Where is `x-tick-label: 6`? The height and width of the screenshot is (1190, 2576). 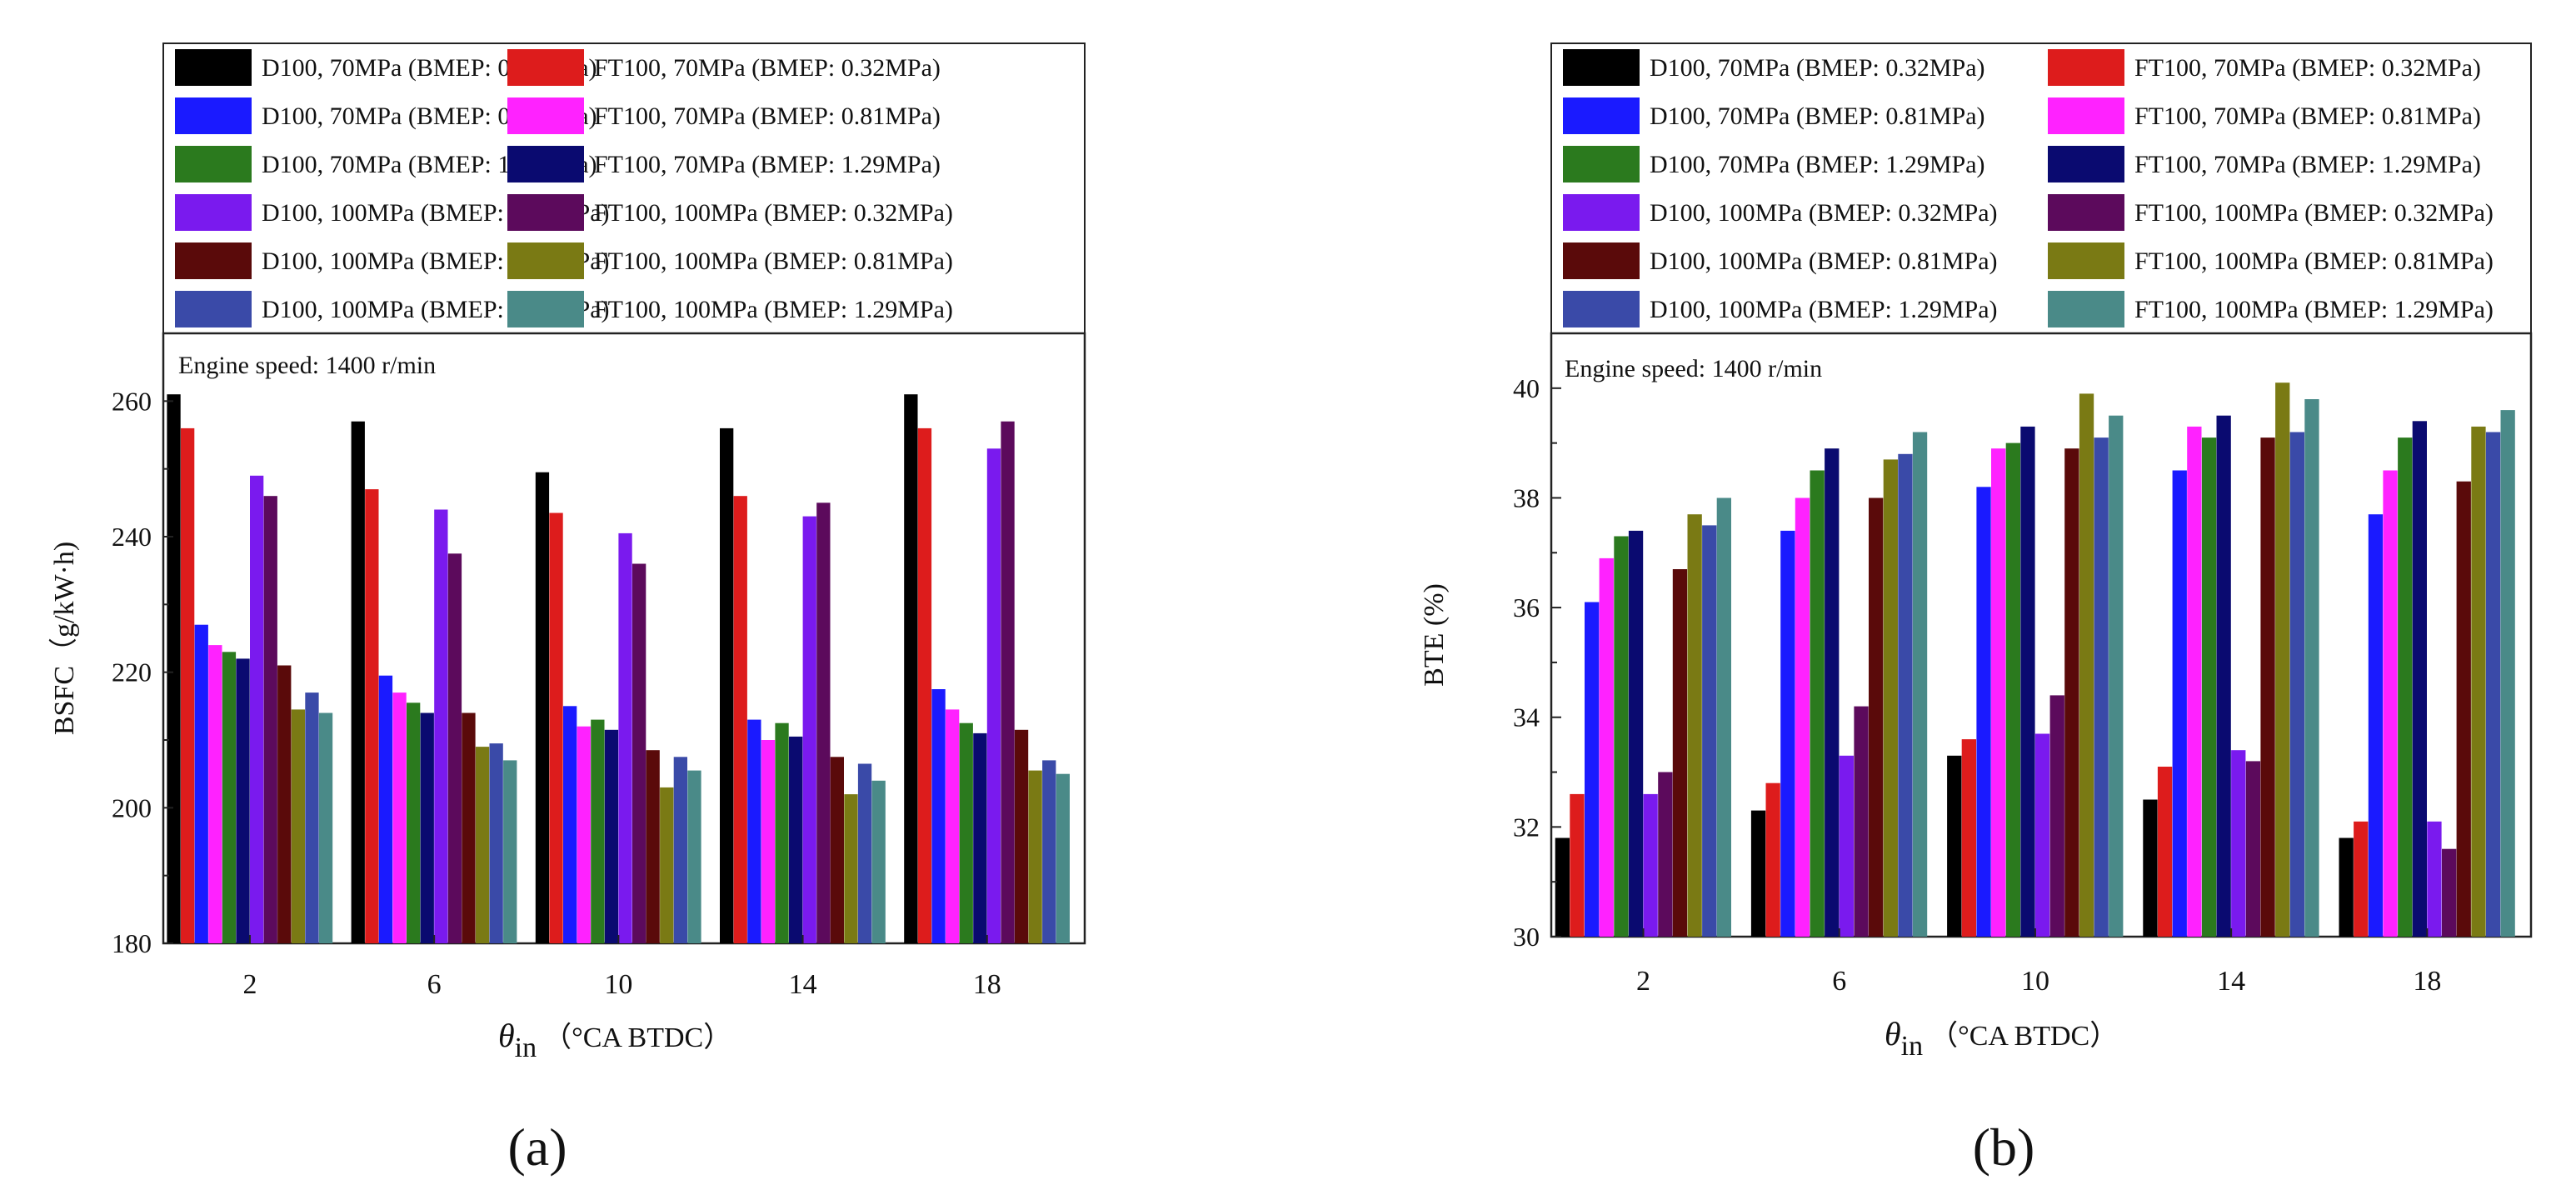 x-tick-label: 6 is located at coordinates (1839, 981).